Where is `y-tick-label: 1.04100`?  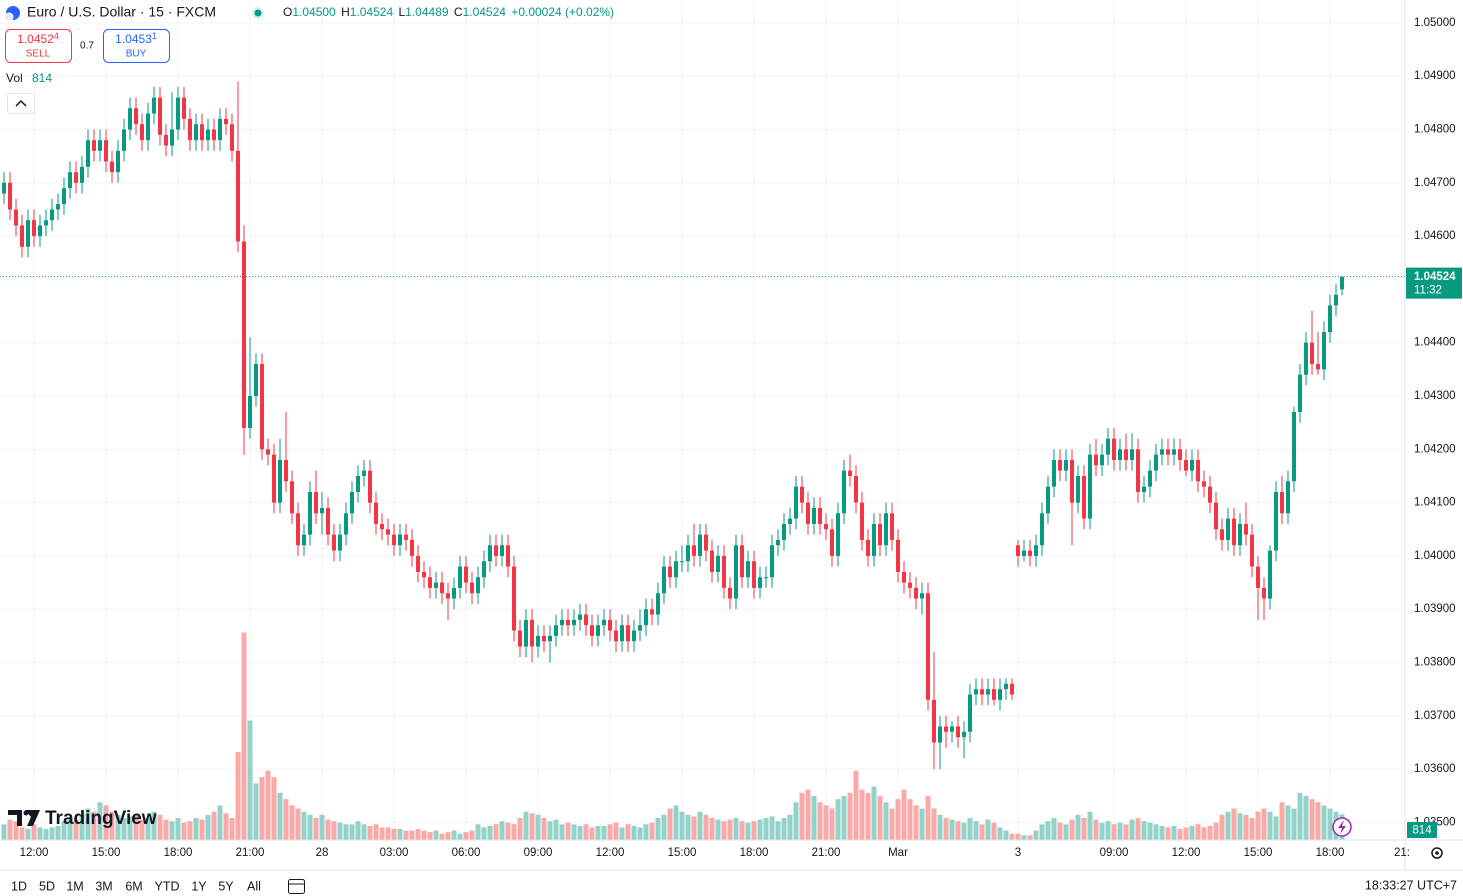
y-tick-label: 1.04100 is located at coordinates (1435, 503).